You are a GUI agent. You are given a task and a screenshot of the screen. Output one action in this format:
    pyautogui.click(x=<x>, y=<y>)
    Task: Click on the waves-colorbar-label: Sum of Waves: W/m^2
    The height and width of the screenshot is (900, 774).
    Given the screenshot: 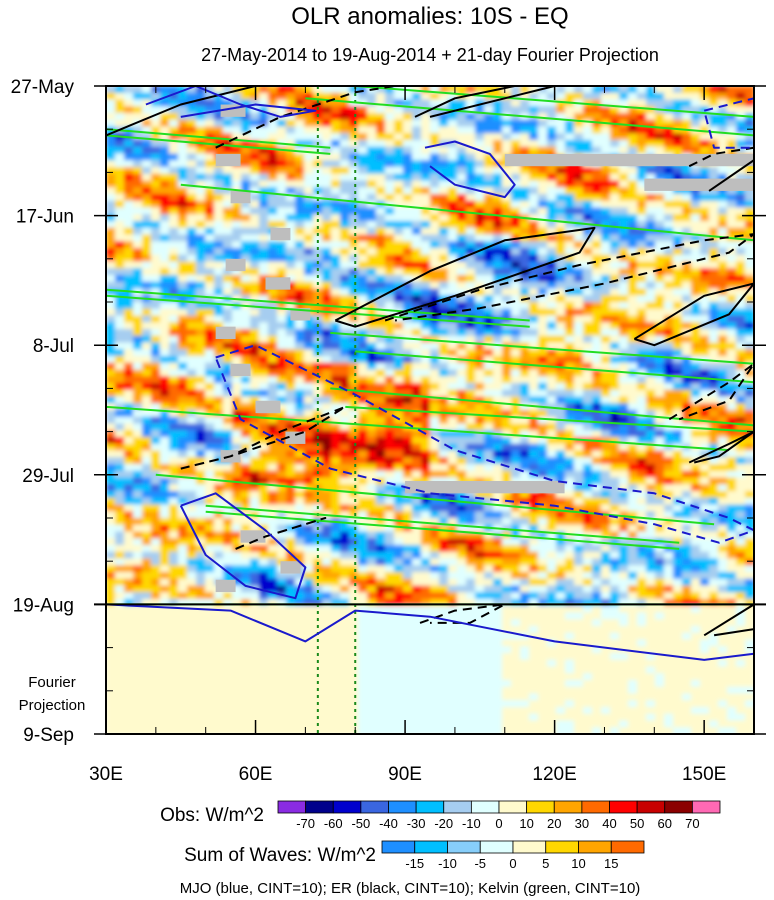 What is the action you would take?
    pyautogui.click(x=280, y=855)
    